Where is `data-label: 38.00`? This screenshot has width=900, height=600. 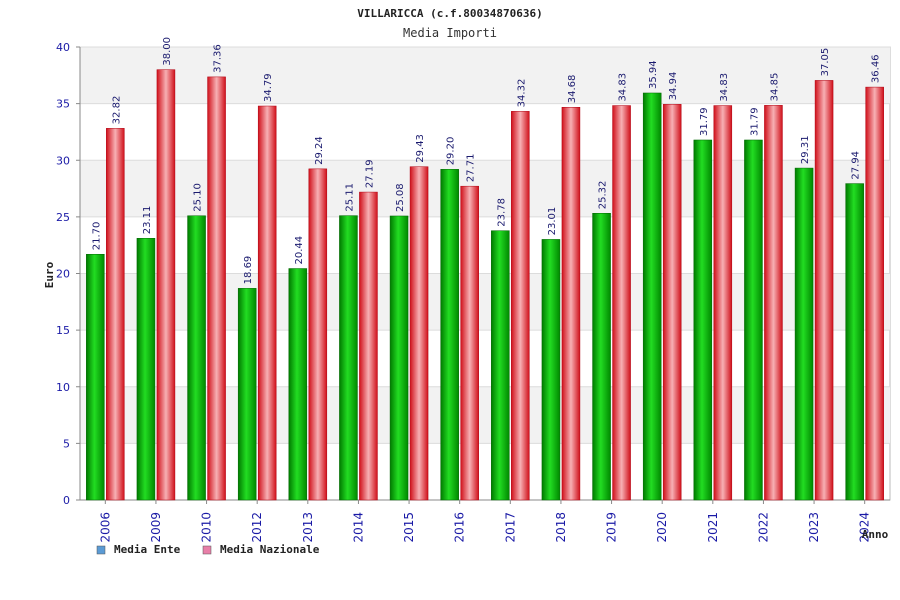
data-label: 38.00 is located at coordinates (167, 51).